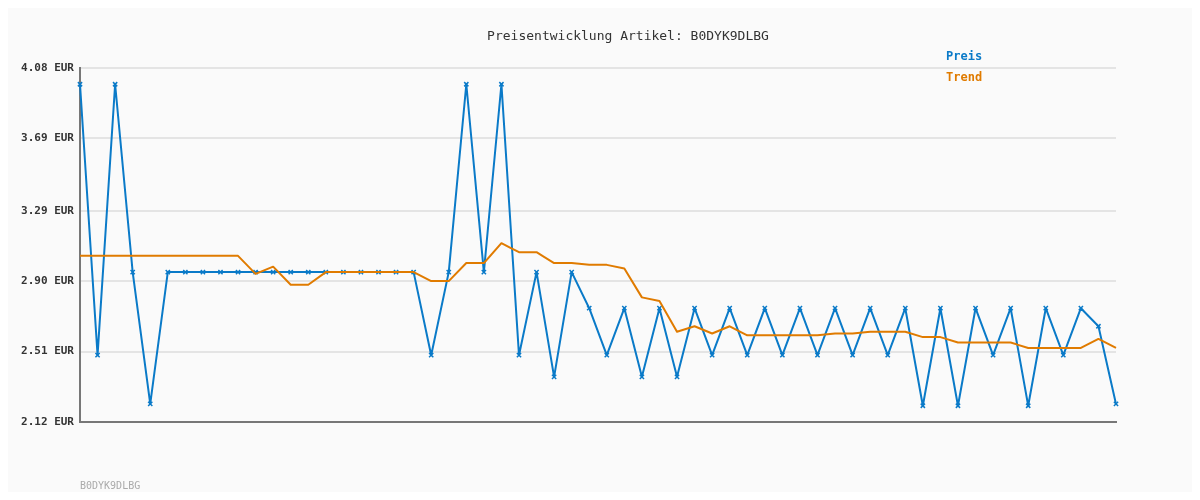 The height and width of the screenshot is (500, 1200). Describe the element at coordinates (48, 138) in the screenshot. I see `y-tick-label: 3.69 EUR` at that location.